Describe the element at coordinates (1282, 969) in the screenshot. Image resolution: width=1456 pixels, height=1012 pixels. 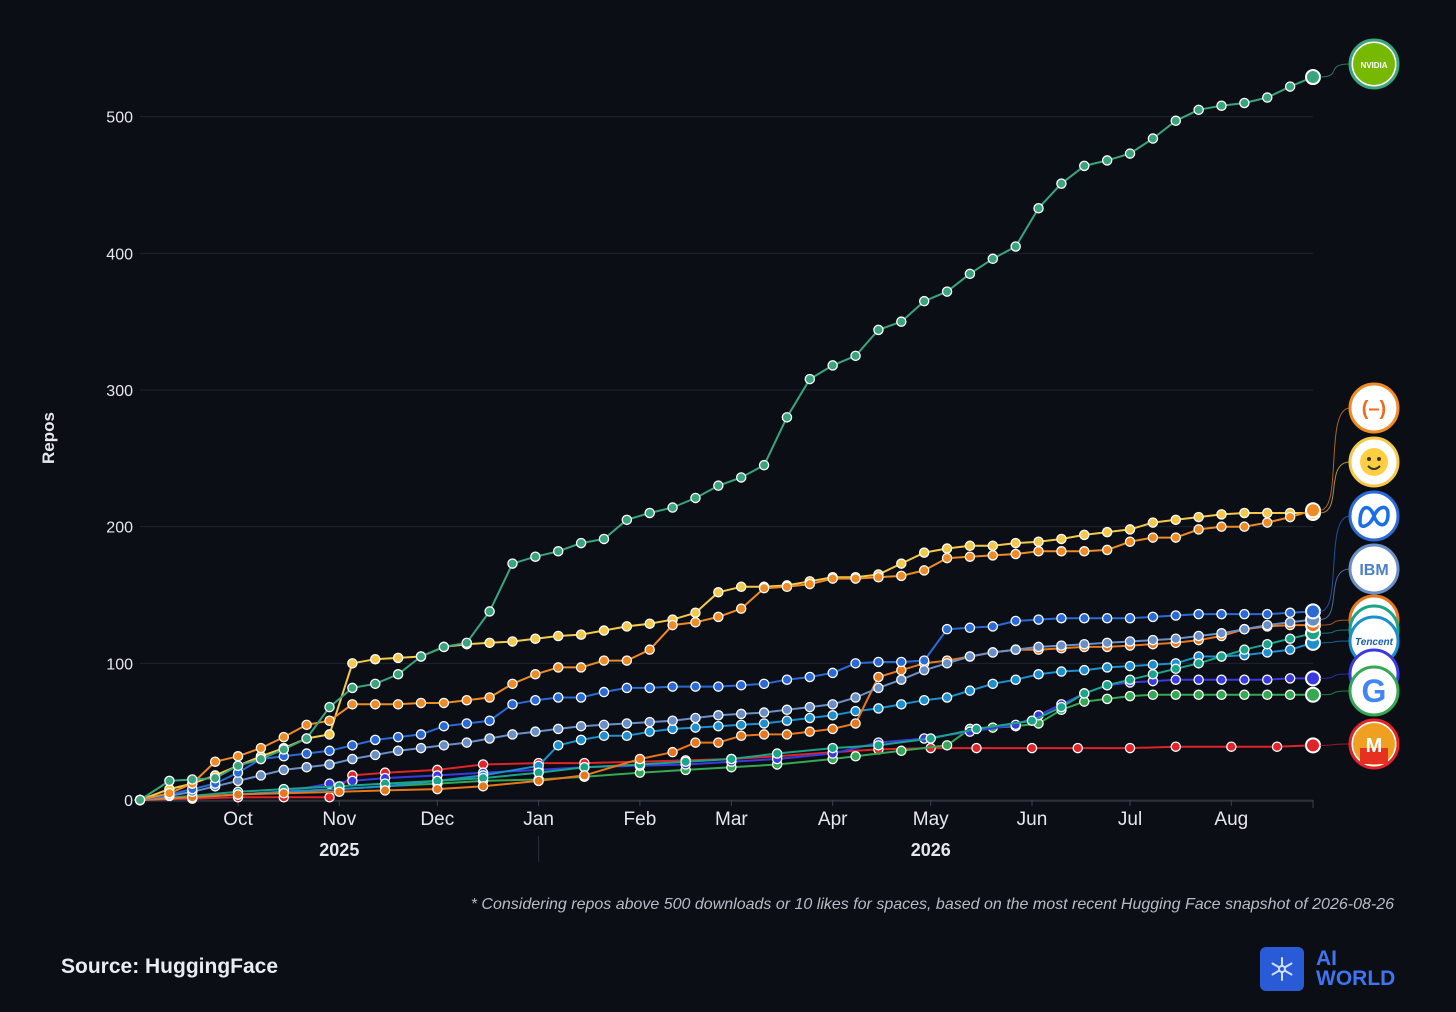
I see `snowflake-icon` at that location.